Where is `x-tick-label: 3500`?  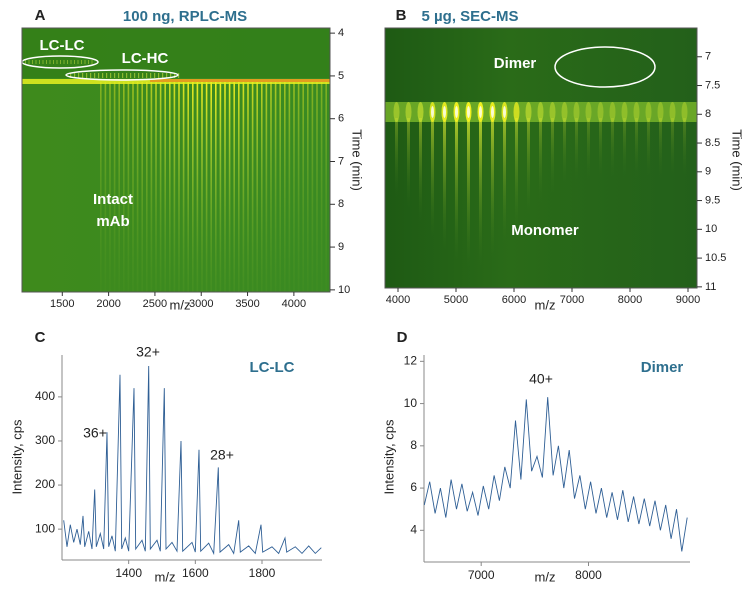
x-tick-label: 3500 is located at coordinates (247, 304).